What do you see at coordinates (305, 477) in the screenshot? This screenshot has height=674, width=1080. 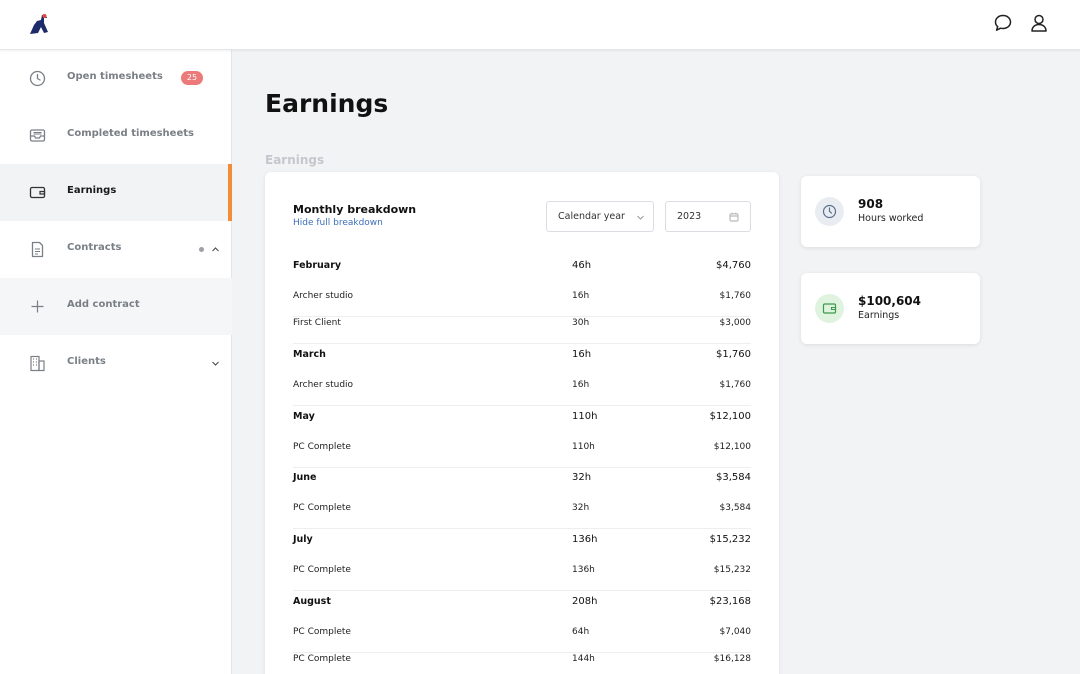 I see `month-name: June` at bounding box center [305, 477].